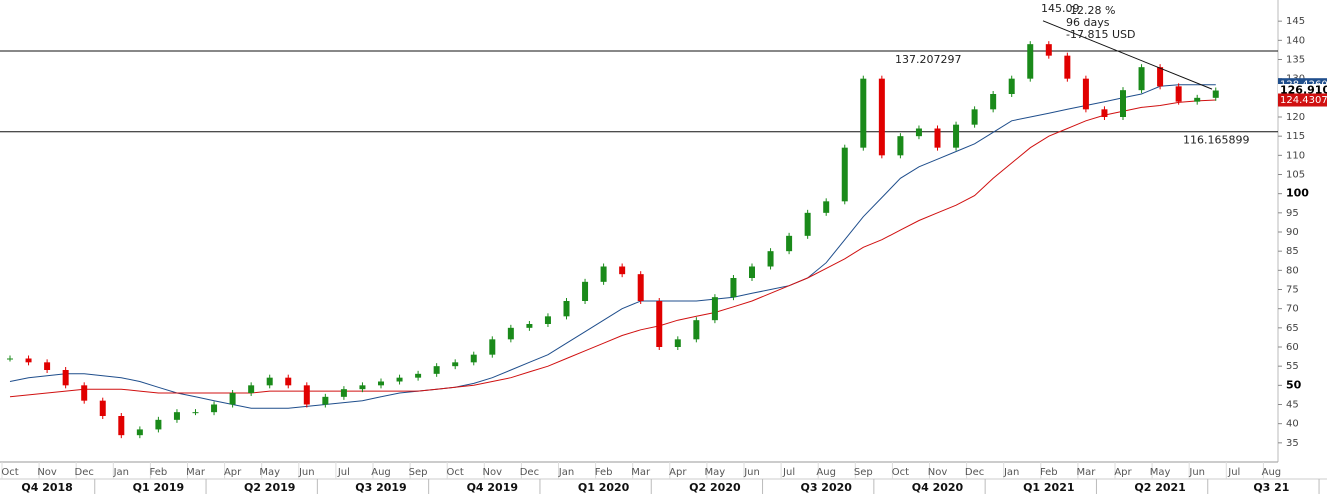 This screenshot has width=1327, height=494. What do you see at coordinates (604, 487) in the screenshot?
I see `quarter-label: Q1 2020` at bounding box center [604, 487].